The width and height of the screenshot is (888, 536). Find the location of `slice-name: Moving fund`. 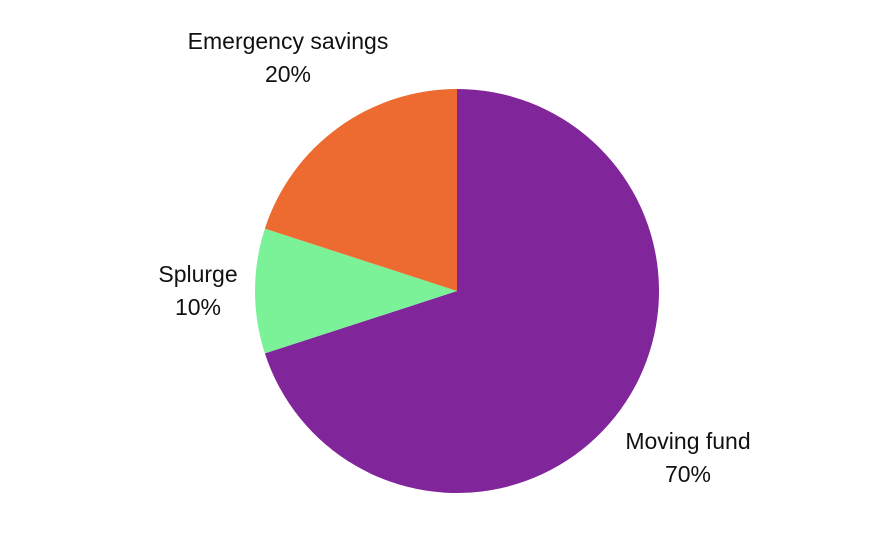

slice-name: Moving fund is located at coordinates (688, 441).